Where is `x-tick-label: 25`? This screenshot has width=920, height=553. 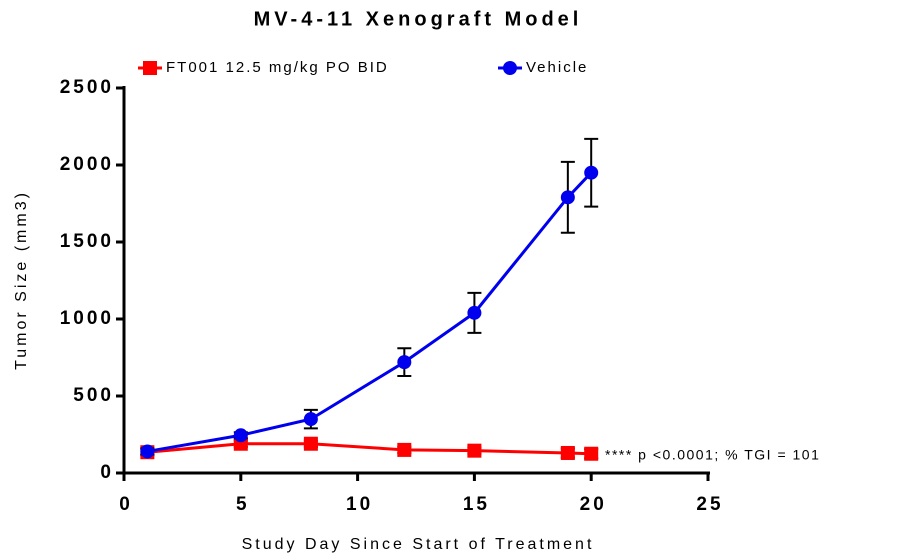
x-tick-label: 25 is located at coordinates (709, 504).